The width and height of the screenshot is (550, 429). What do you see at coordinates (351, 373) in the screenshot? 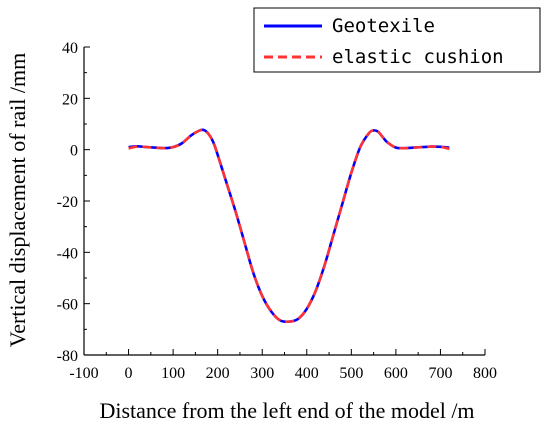
I see `x-tick-label: 500` at bounding box center [351, 373].